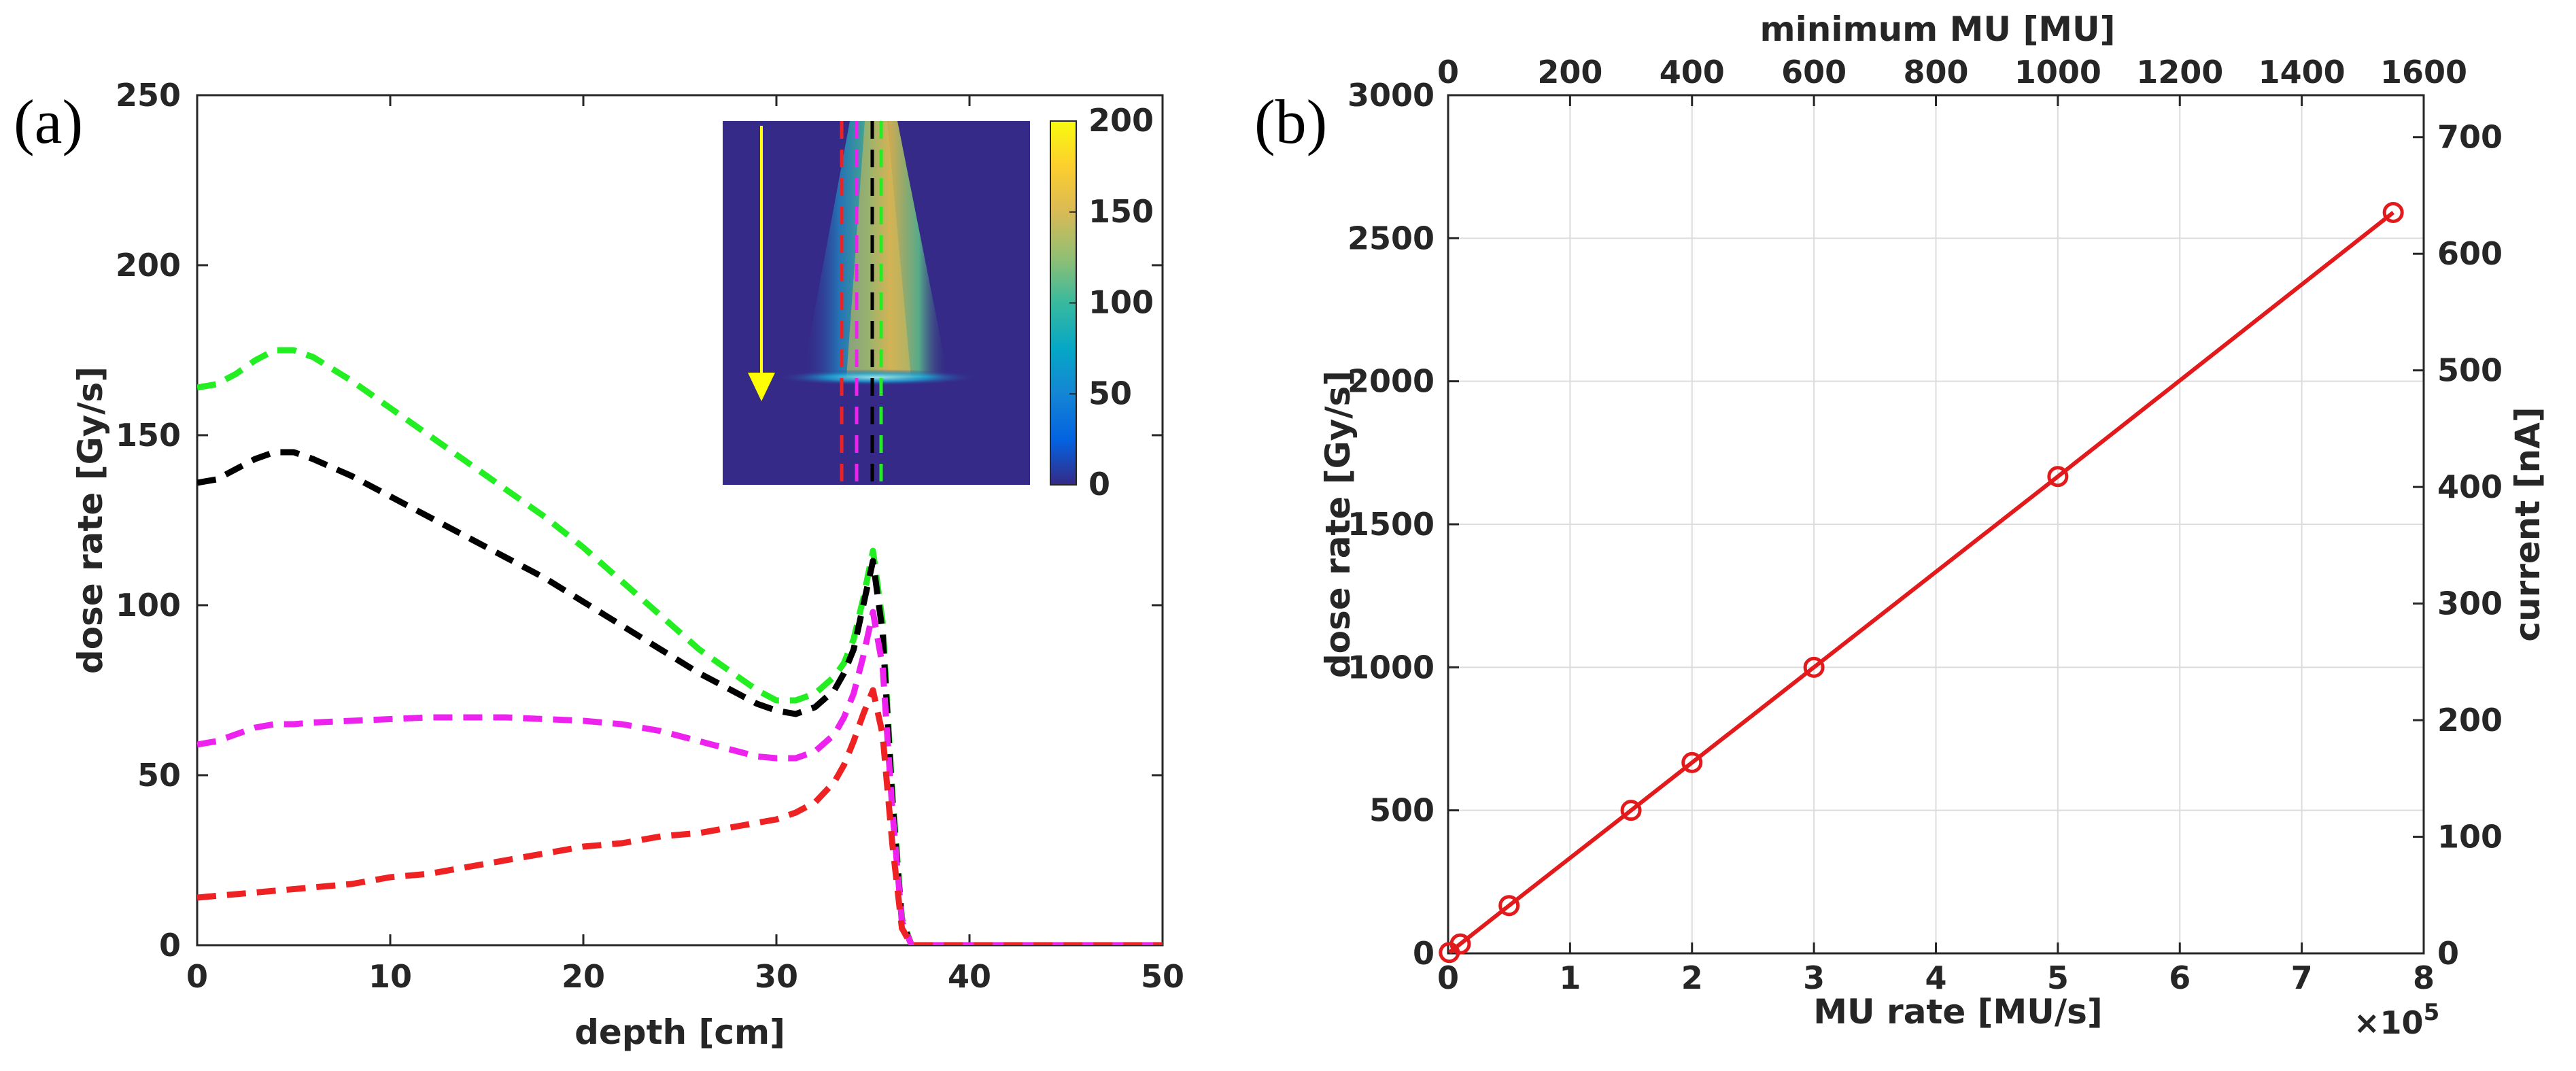 This screenshot has height=1071, width=2576. What do you see at coordinates (1402, 811) in the screenshot?
I see `panel-b-y-tick-label: 500` at bounding box center [1402, 811].